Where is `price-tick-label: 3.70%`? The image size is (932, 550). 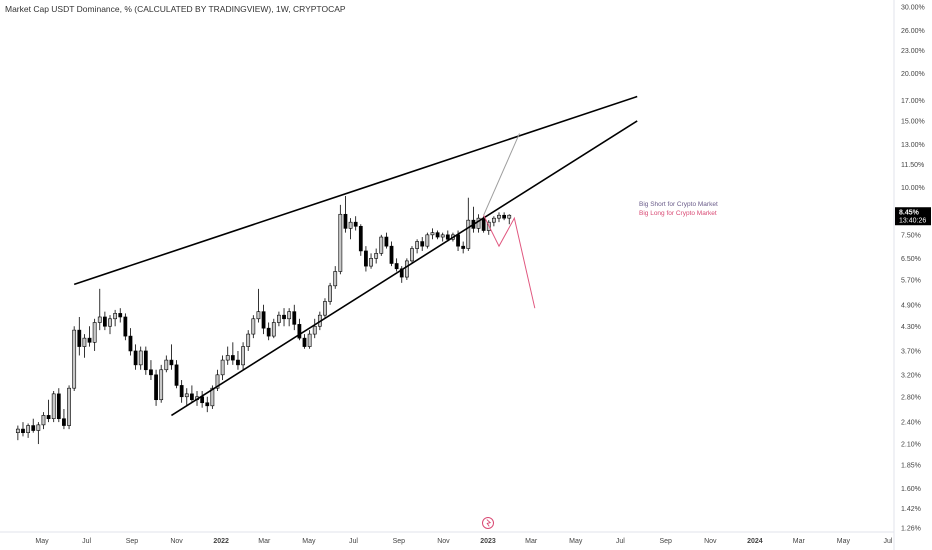 price-tick-label: 3.70% is located at coordinates (911, 351).